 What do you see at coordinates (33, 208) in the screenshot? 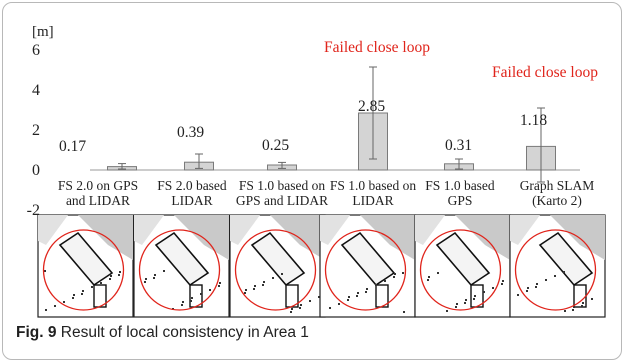
I see `y-tick-label: -2` at bounding box center [33, 208].